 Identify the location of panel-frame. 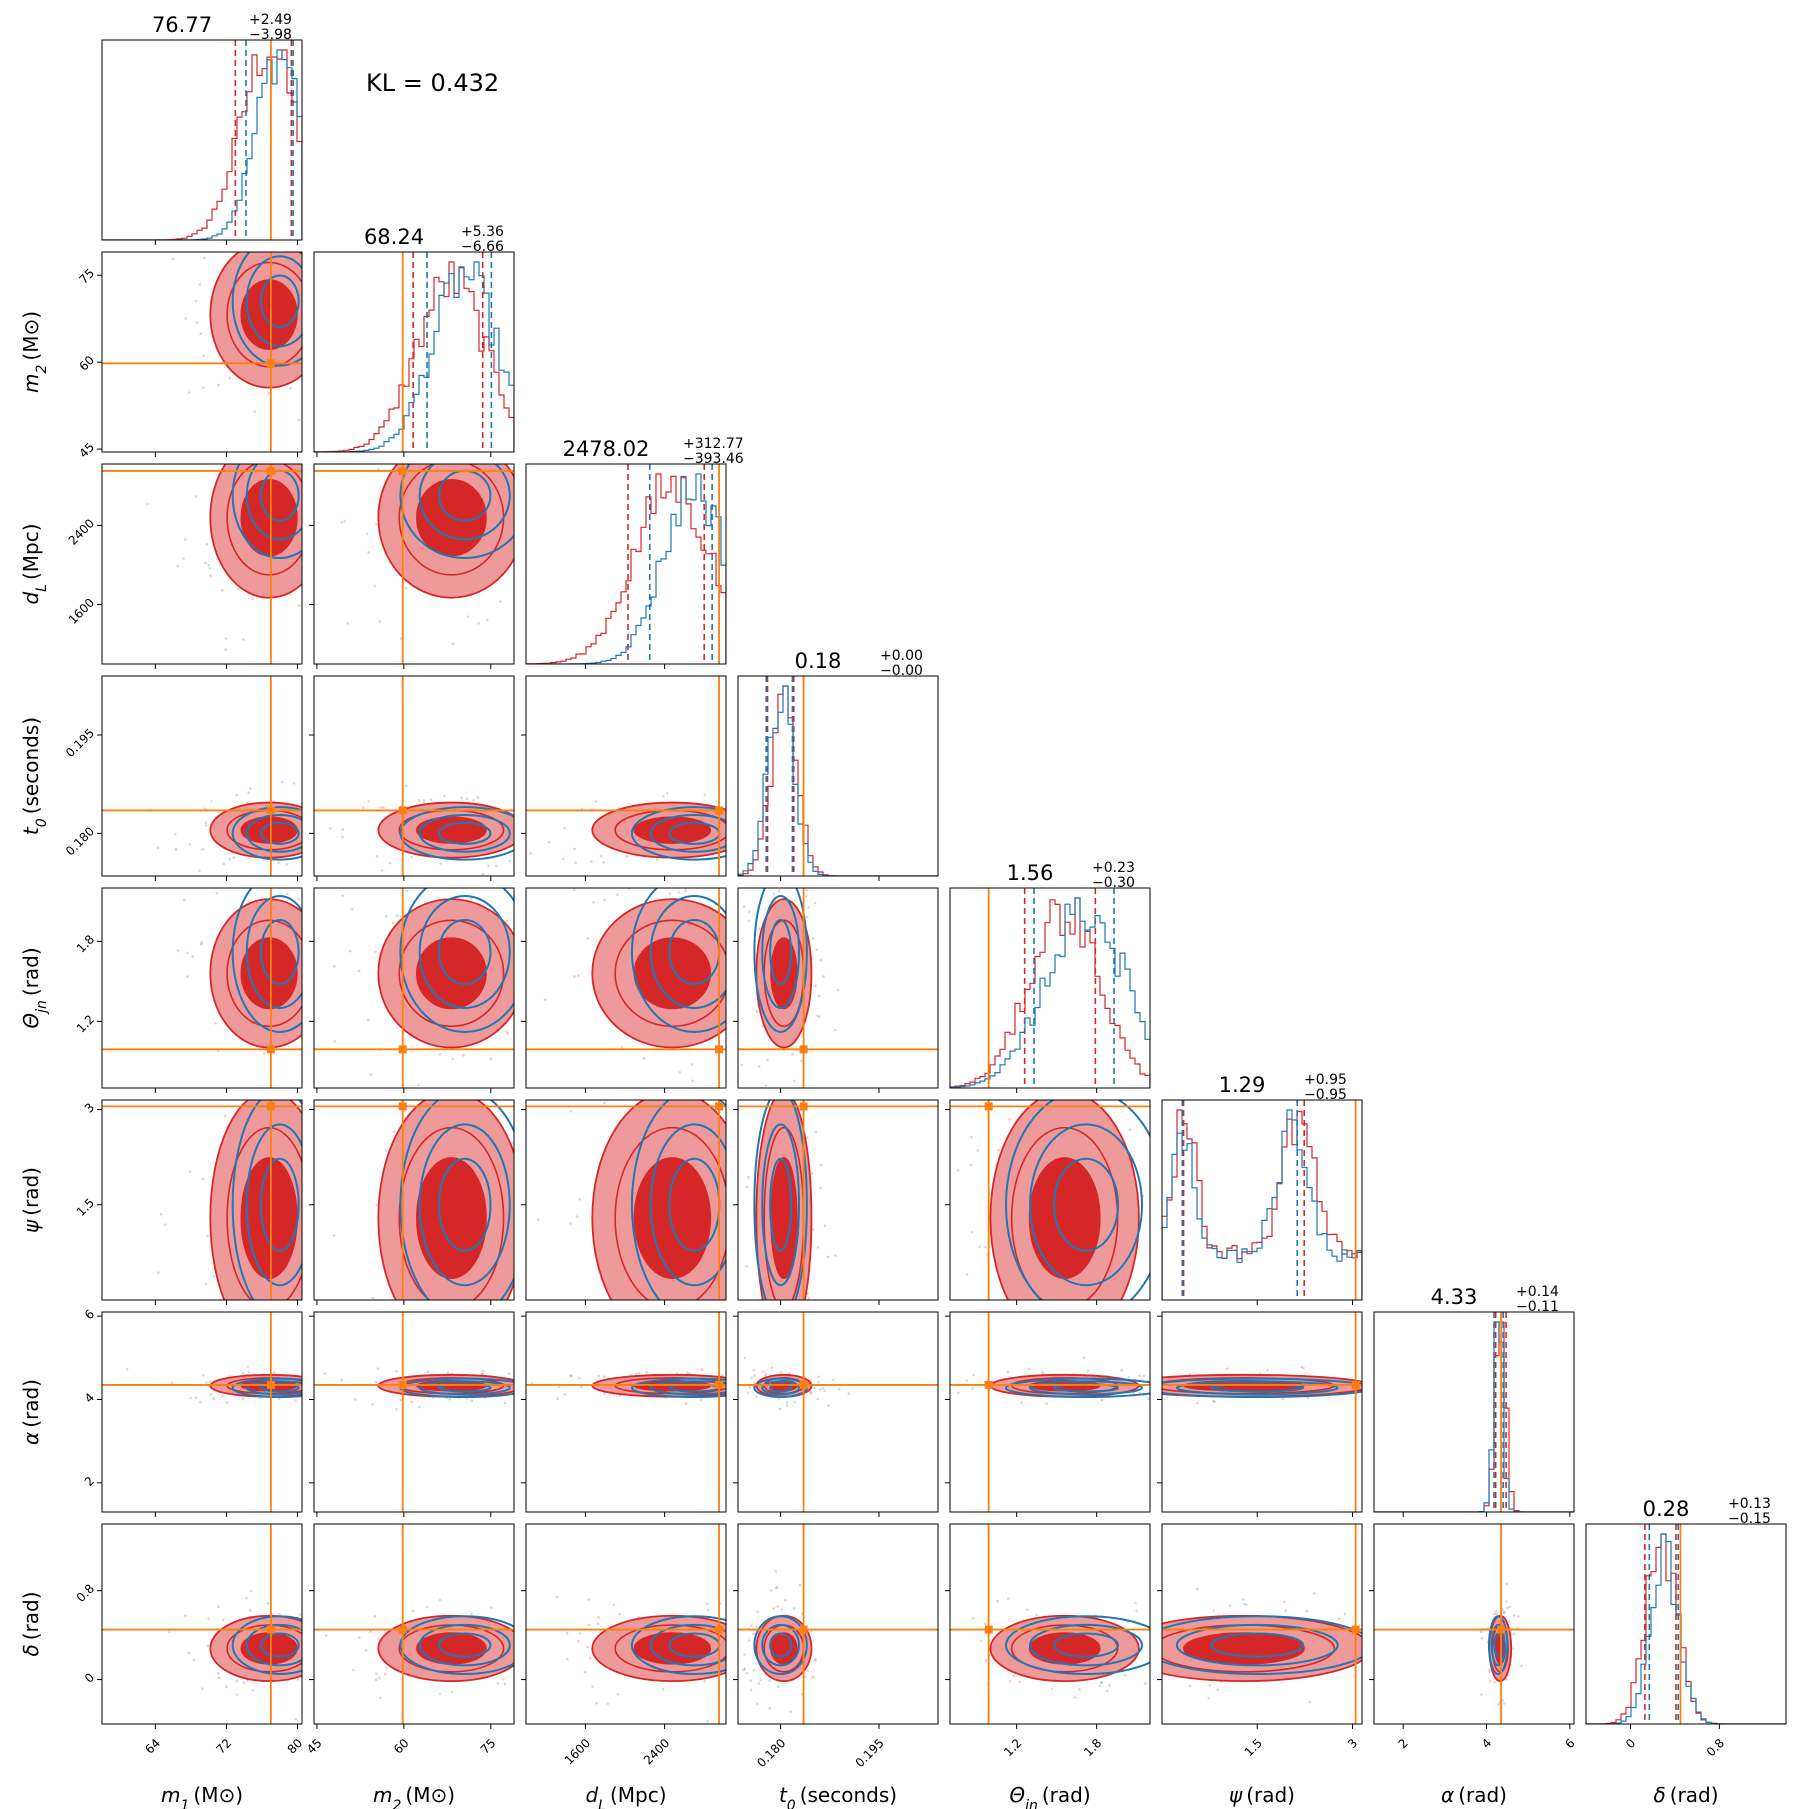
(1050, 988).